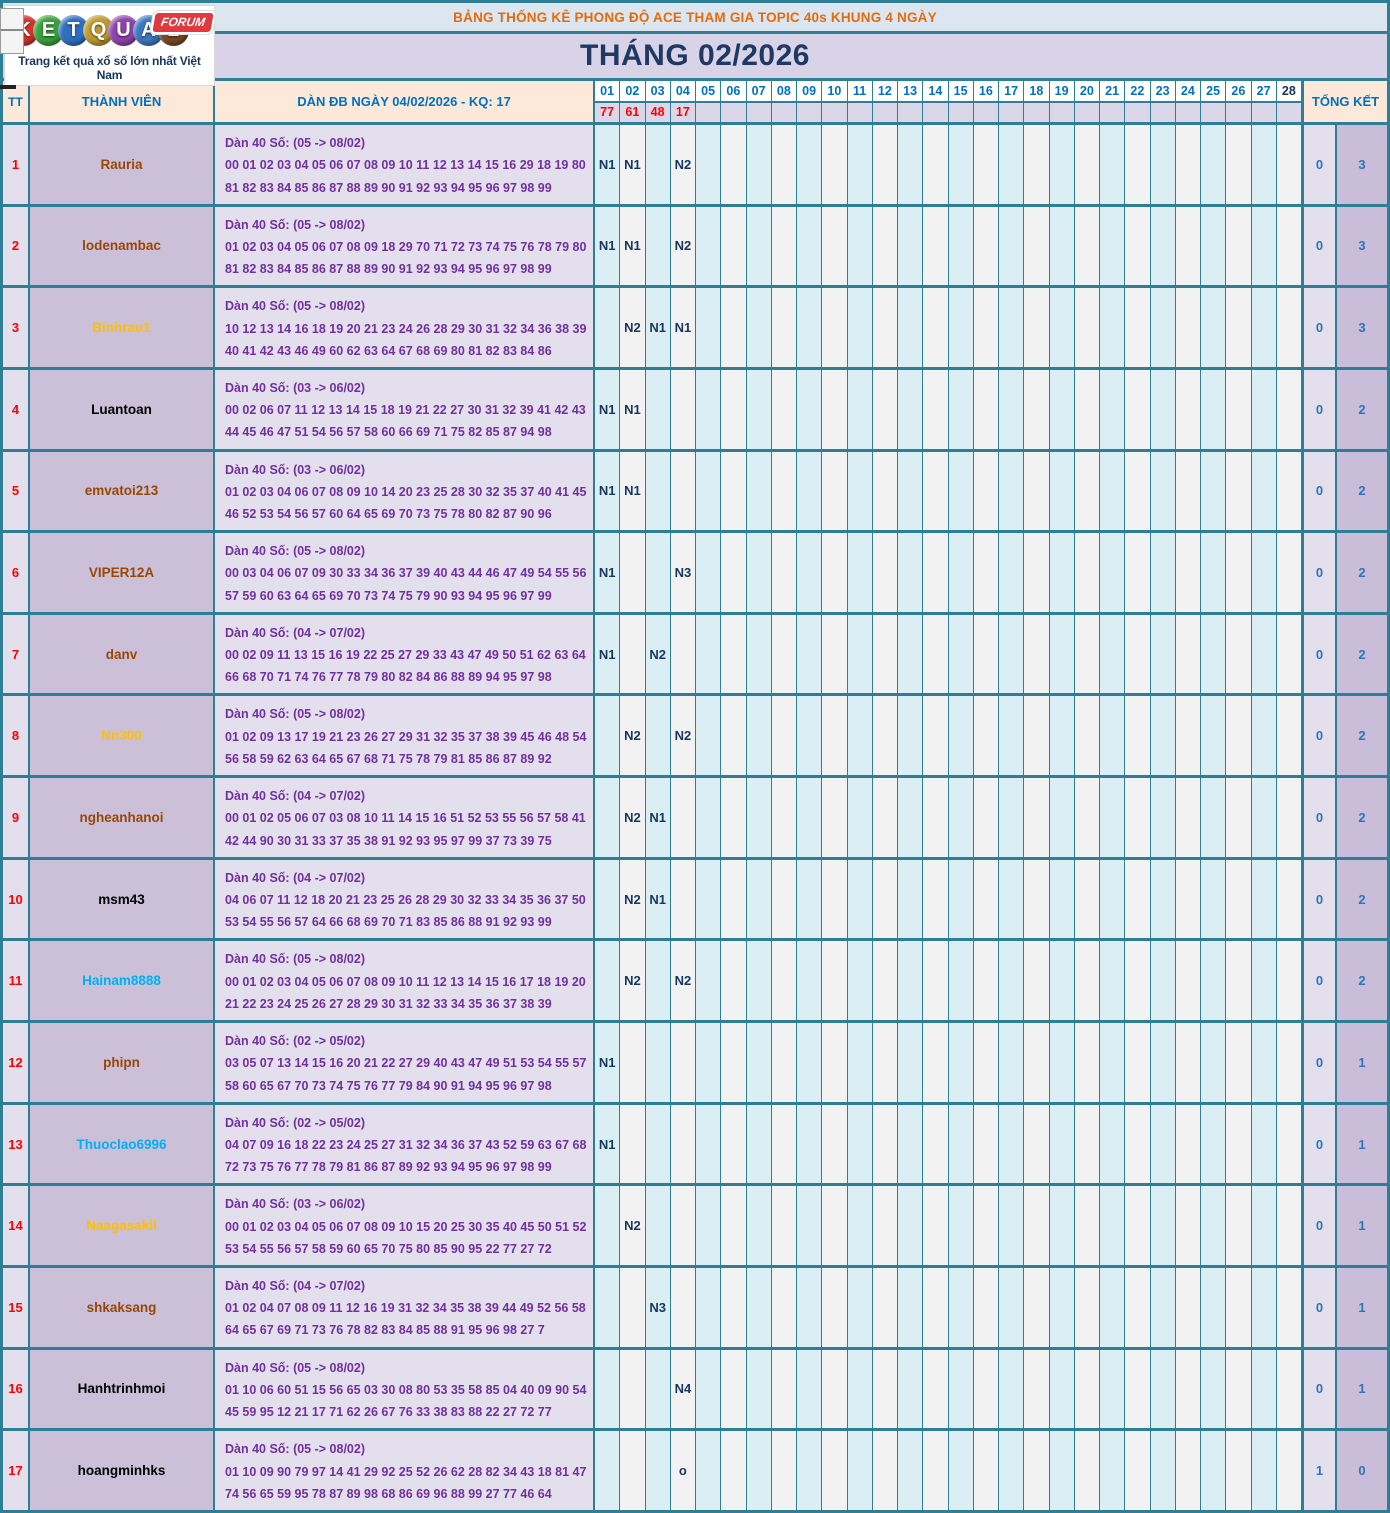  I want to click on month-row: THÁNG 02/2026, so click(695, 57).